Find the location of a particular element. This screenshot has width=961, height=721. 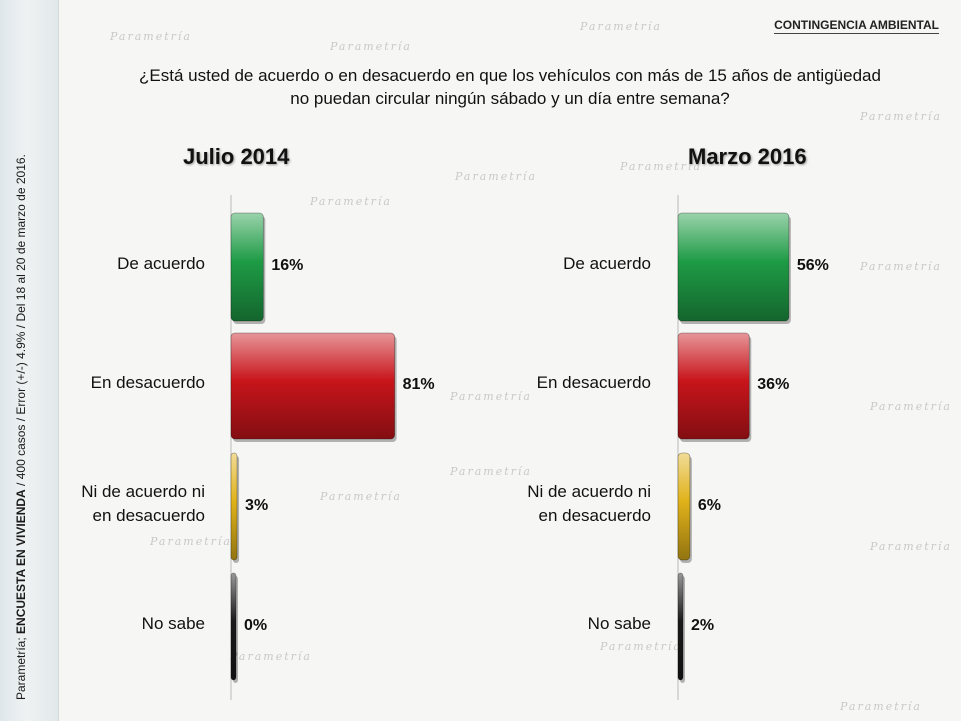

value-label-marzo-en_desacuerdo: 36% is located at coordinates (773, 384).